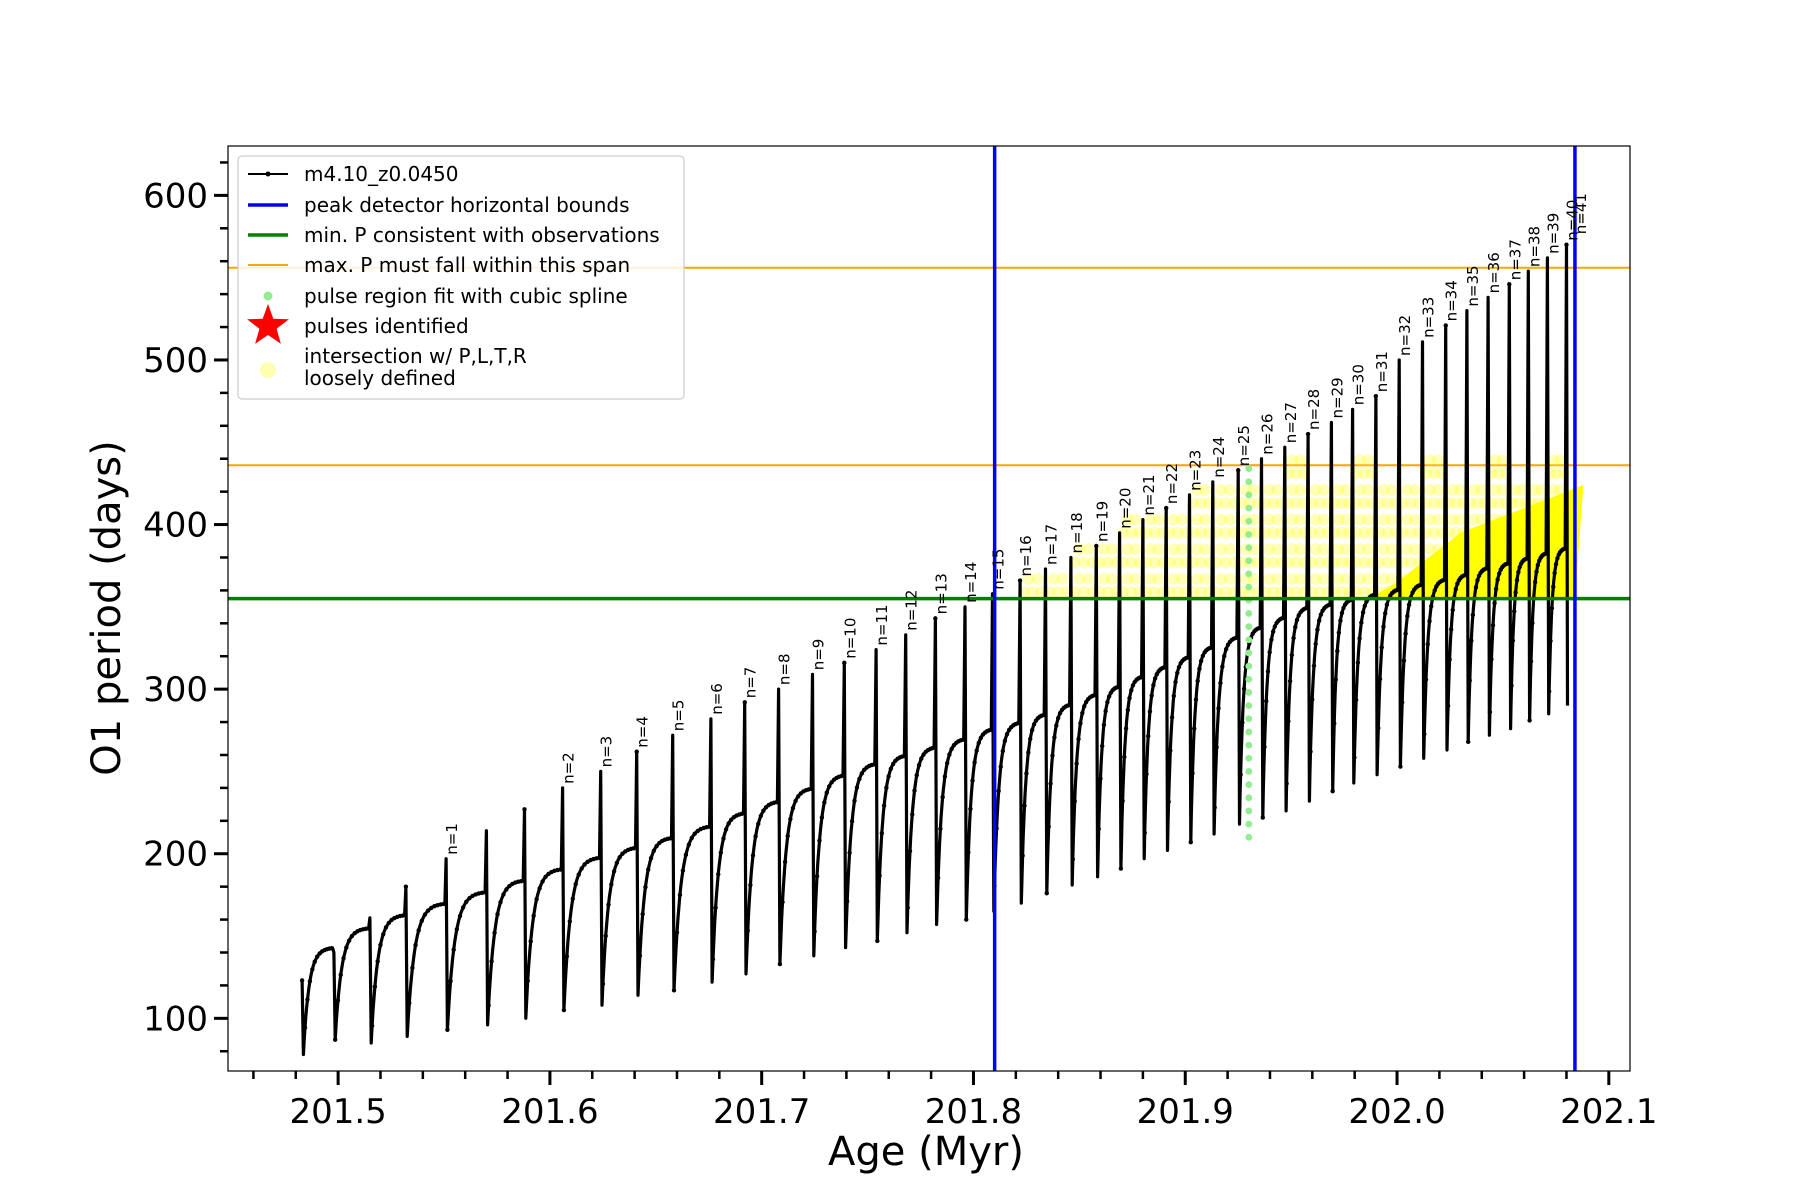 The height and width of the screenshot is (1200, 1800). What do you see at coordinates (1026, 555) in the screenshot?
I see `pulse-label: n=16` at bounding box center [1026, 555].